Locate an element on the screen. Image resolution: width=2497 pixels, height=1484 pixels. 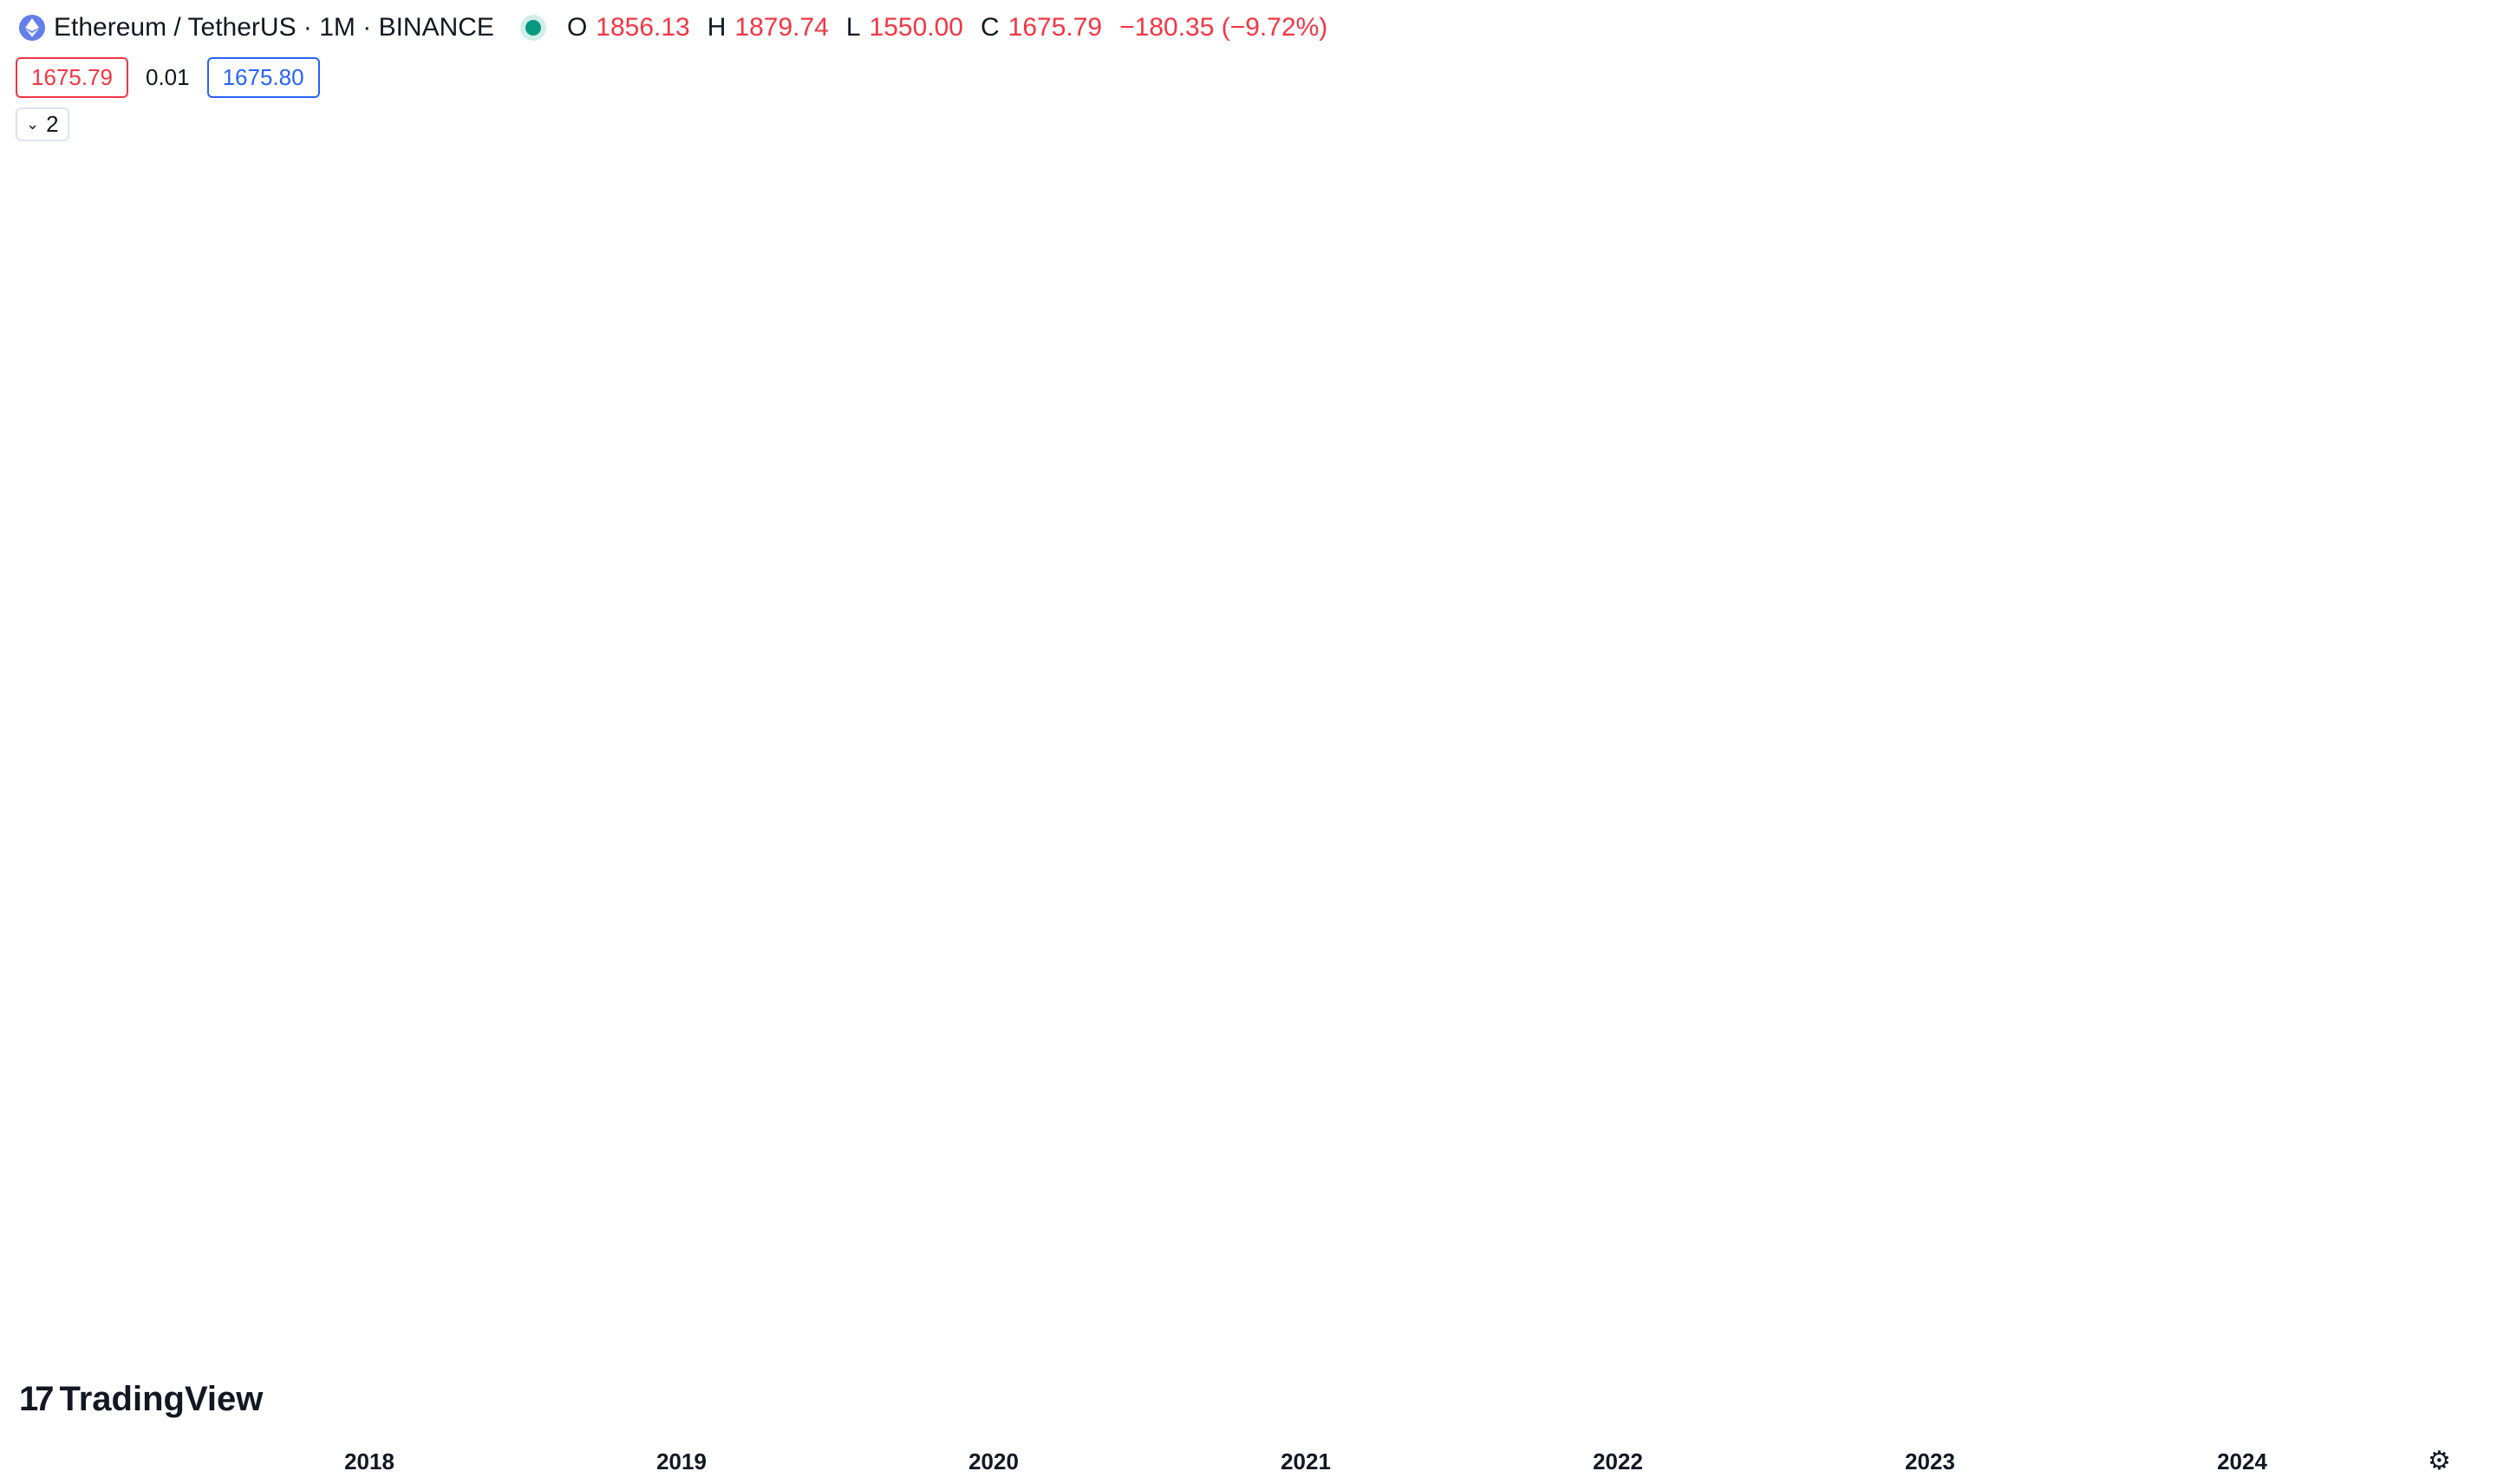
close-value: 1675.79 is located at coordinates (1055, 27).